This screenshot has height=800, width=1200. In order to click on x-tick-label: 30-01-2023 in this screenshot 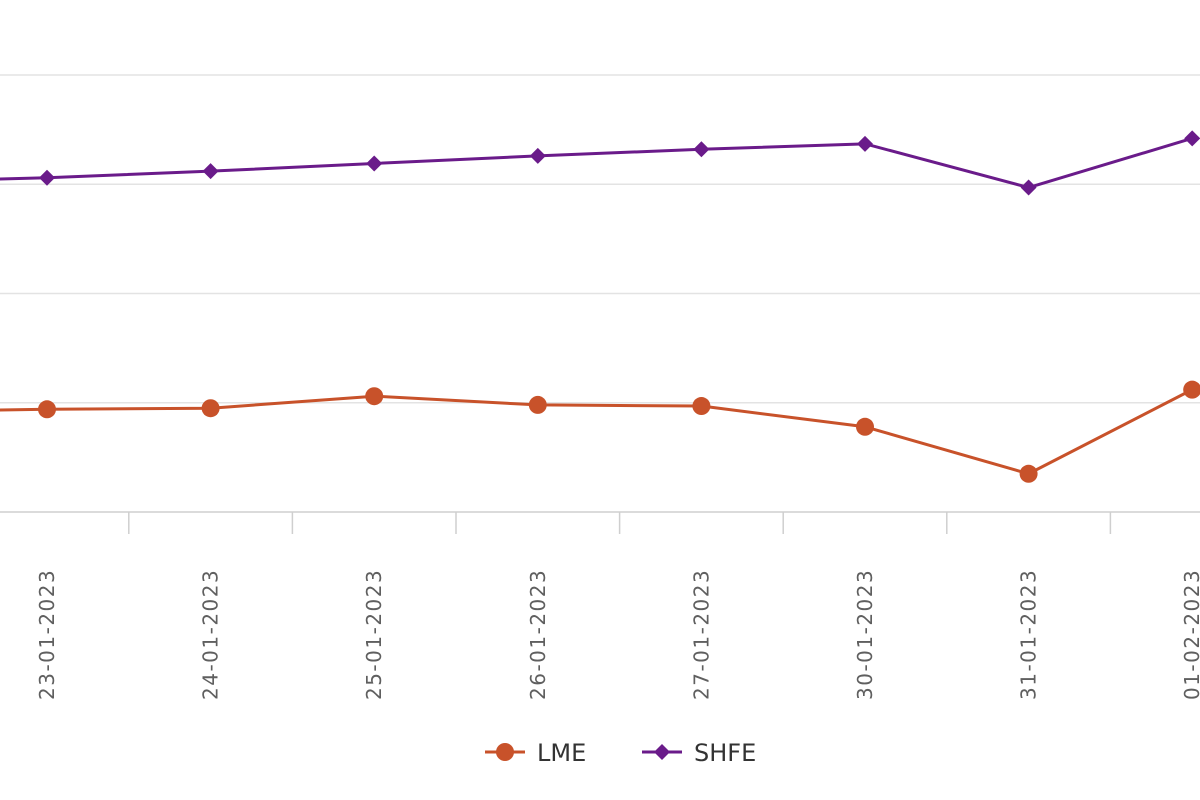, I will do `click(865, 634)`.